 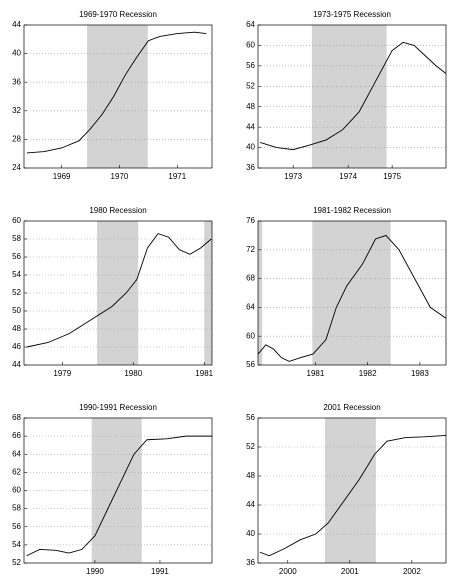 What do you see at coordinates (118, 407) in the screenshot?
I see `panel-title: 1990-1991 Recession` at bounding box center [118, 407].